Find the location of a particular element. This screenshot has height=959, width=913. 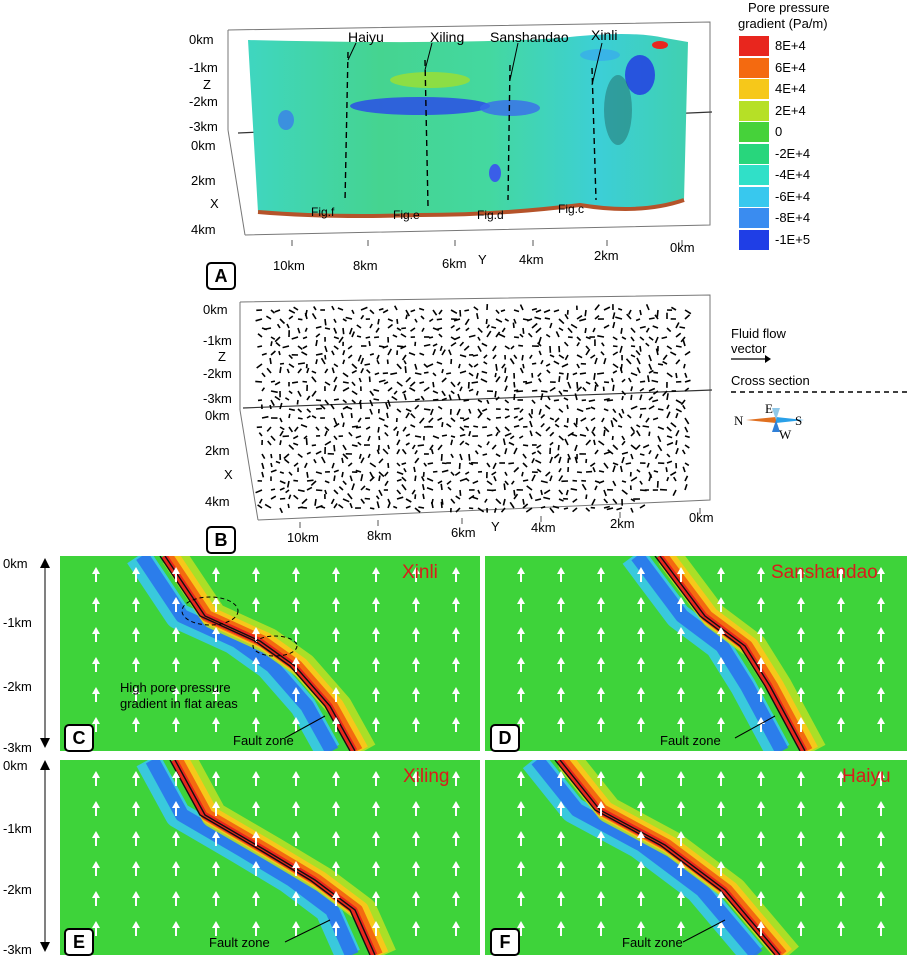

b-y-tick-0: 10km is located at coordinates (303, 537).